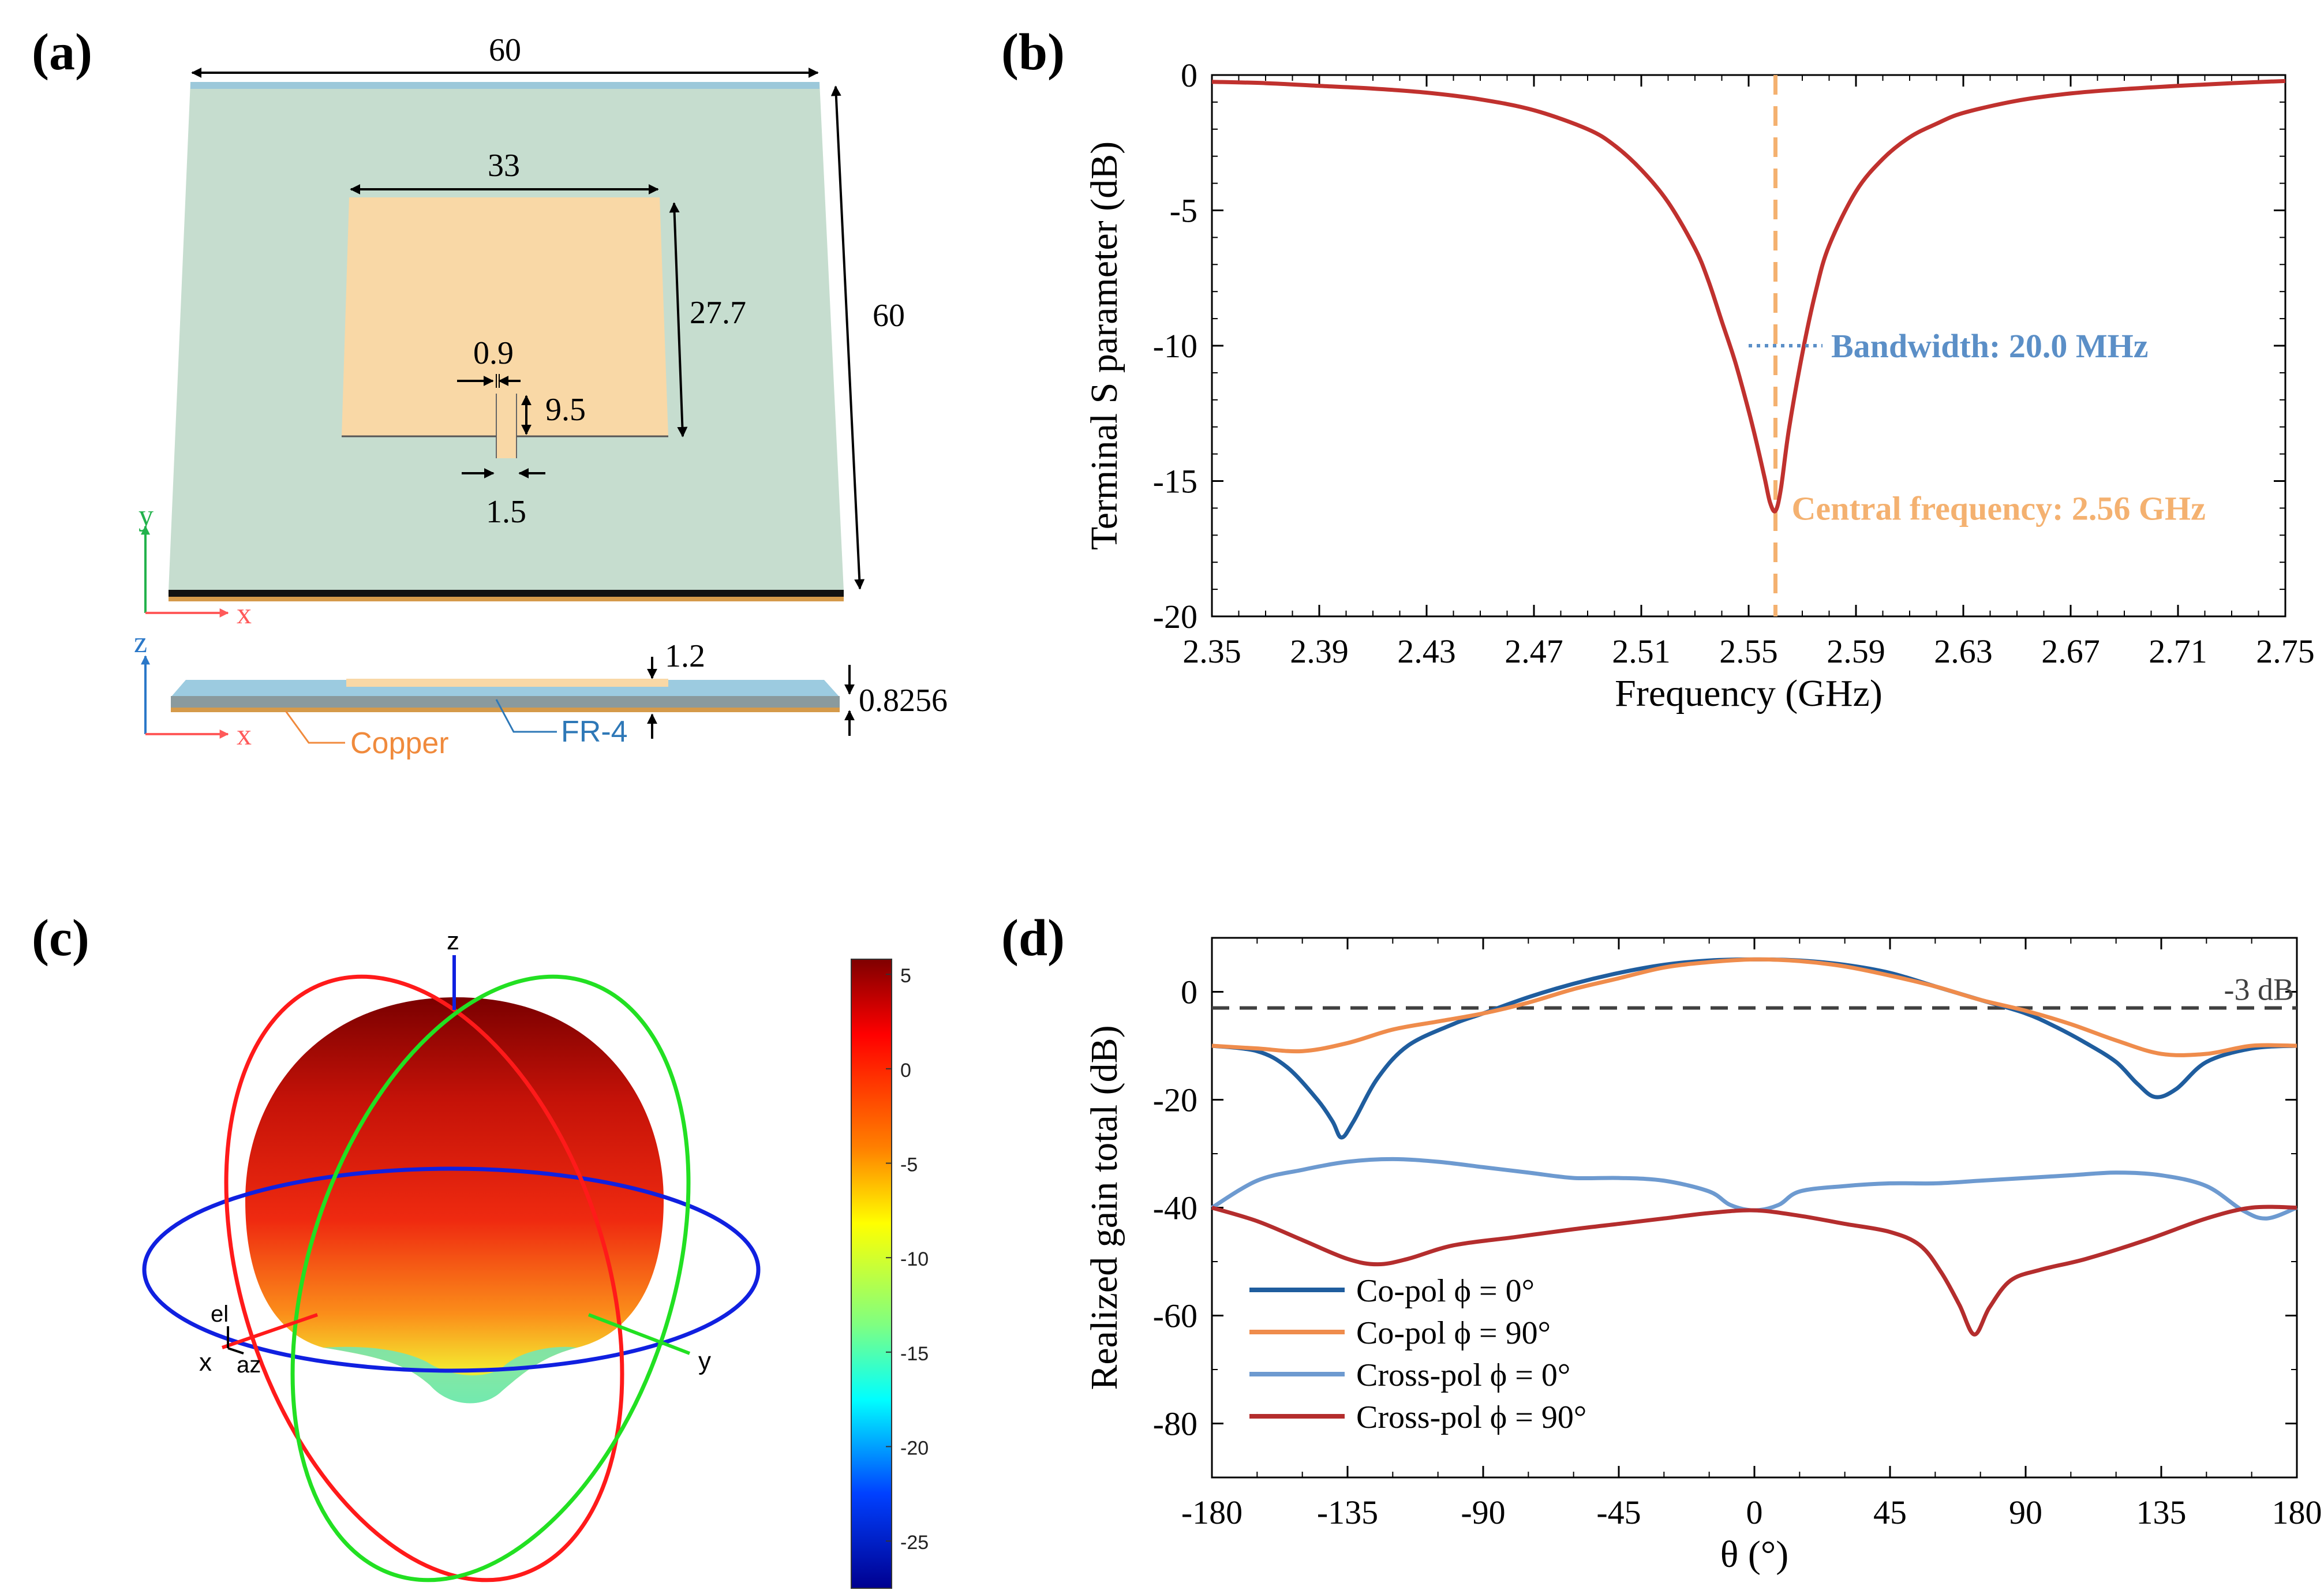 The width and height of the screenshot is (2324, 1590). Describe the element at coordinates (249, 1365) in the screenshot. I see `az-label: az` at that location.